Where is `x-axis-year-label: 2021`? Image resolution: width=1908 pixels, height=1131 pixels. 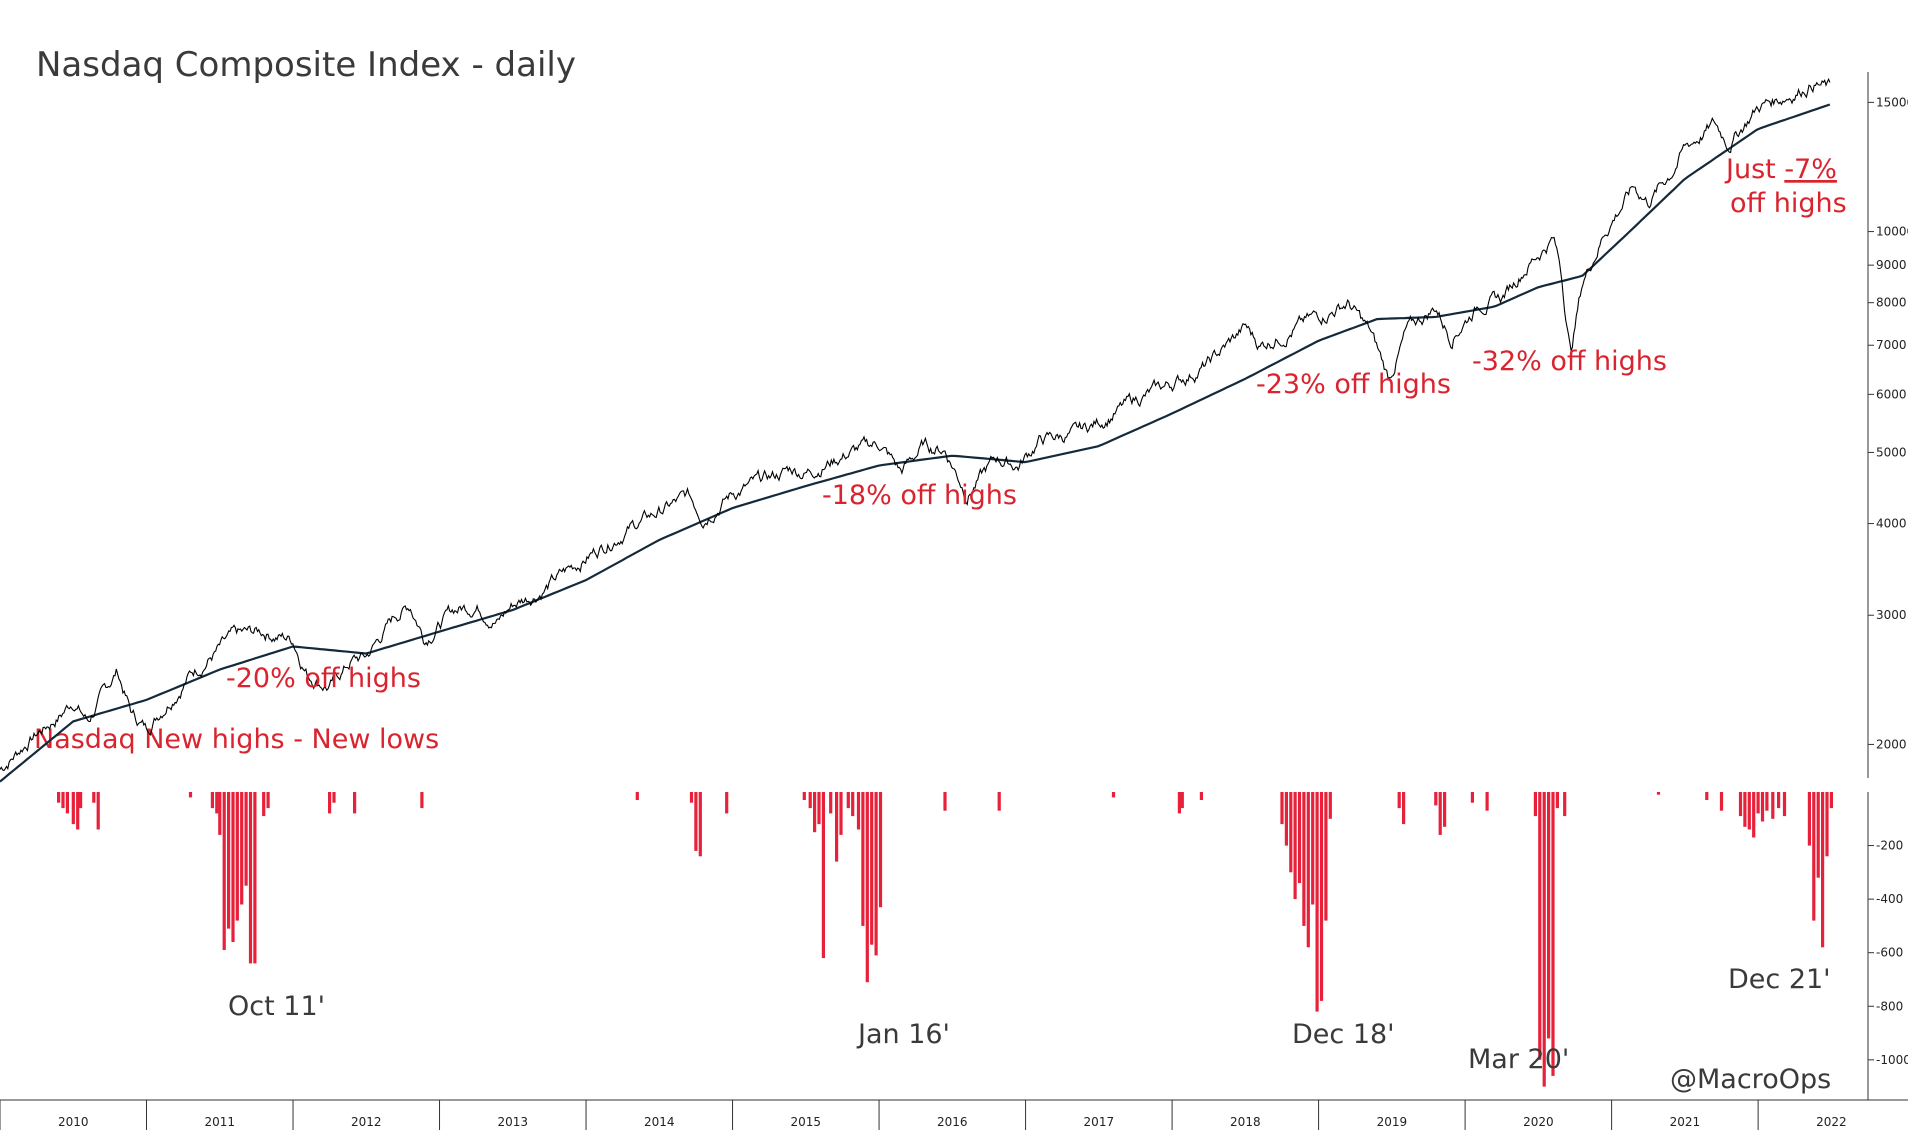
x-axis-year-label: 2021 is located at coordinates (1685, 1122).